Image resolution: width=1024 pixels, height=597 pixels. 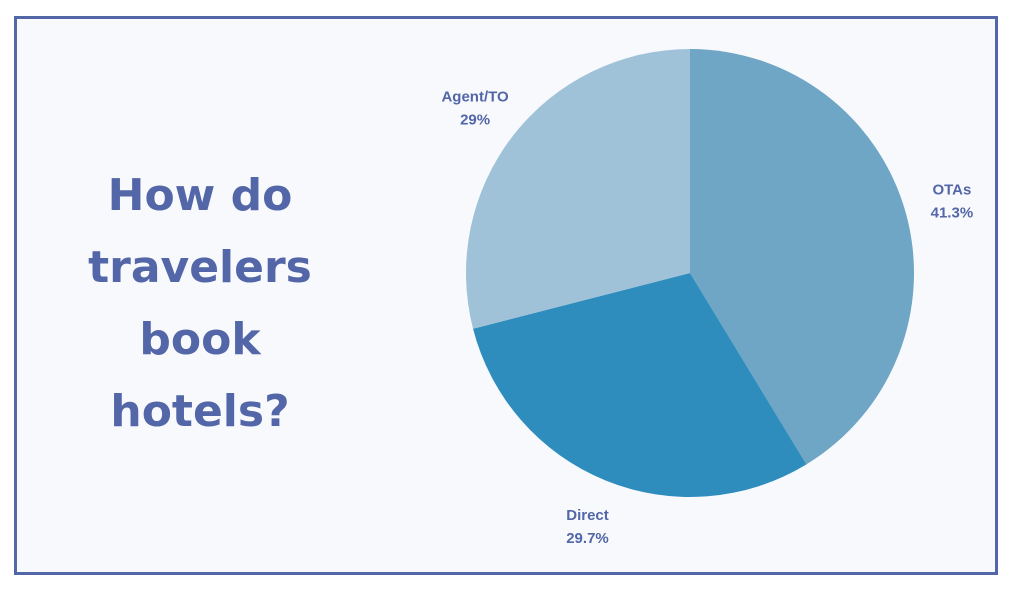 What do you see at coordinates (475, 119) in the screenshot?
I see `slice-value-agent-to: 29%` at bounding box center [475, 119].